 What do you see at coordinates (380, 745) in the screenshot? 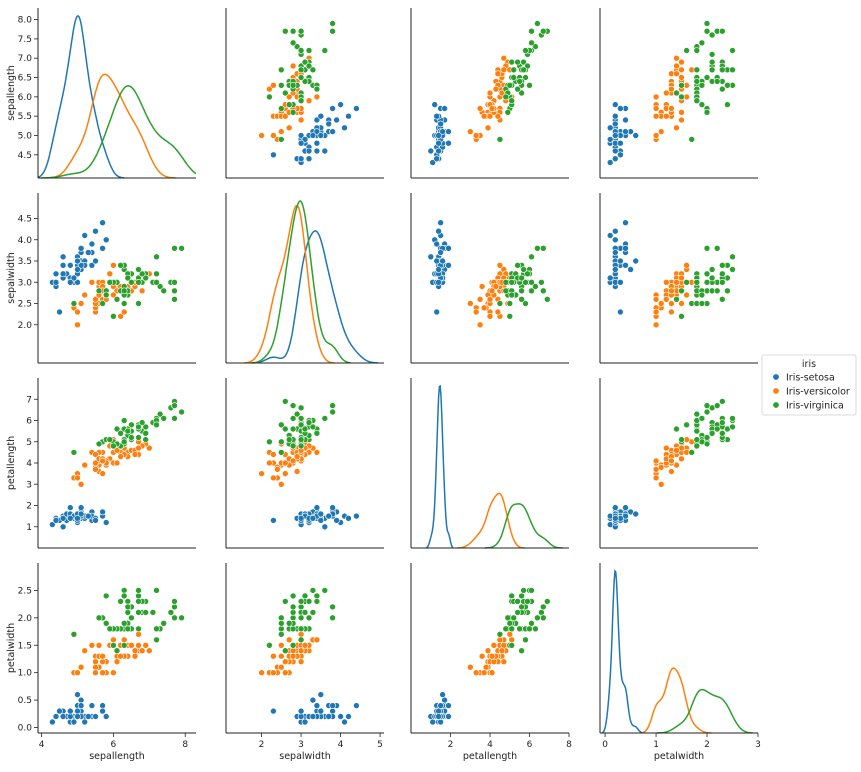
I see `x-tick-label: 5` at bounding box center [380, 745].